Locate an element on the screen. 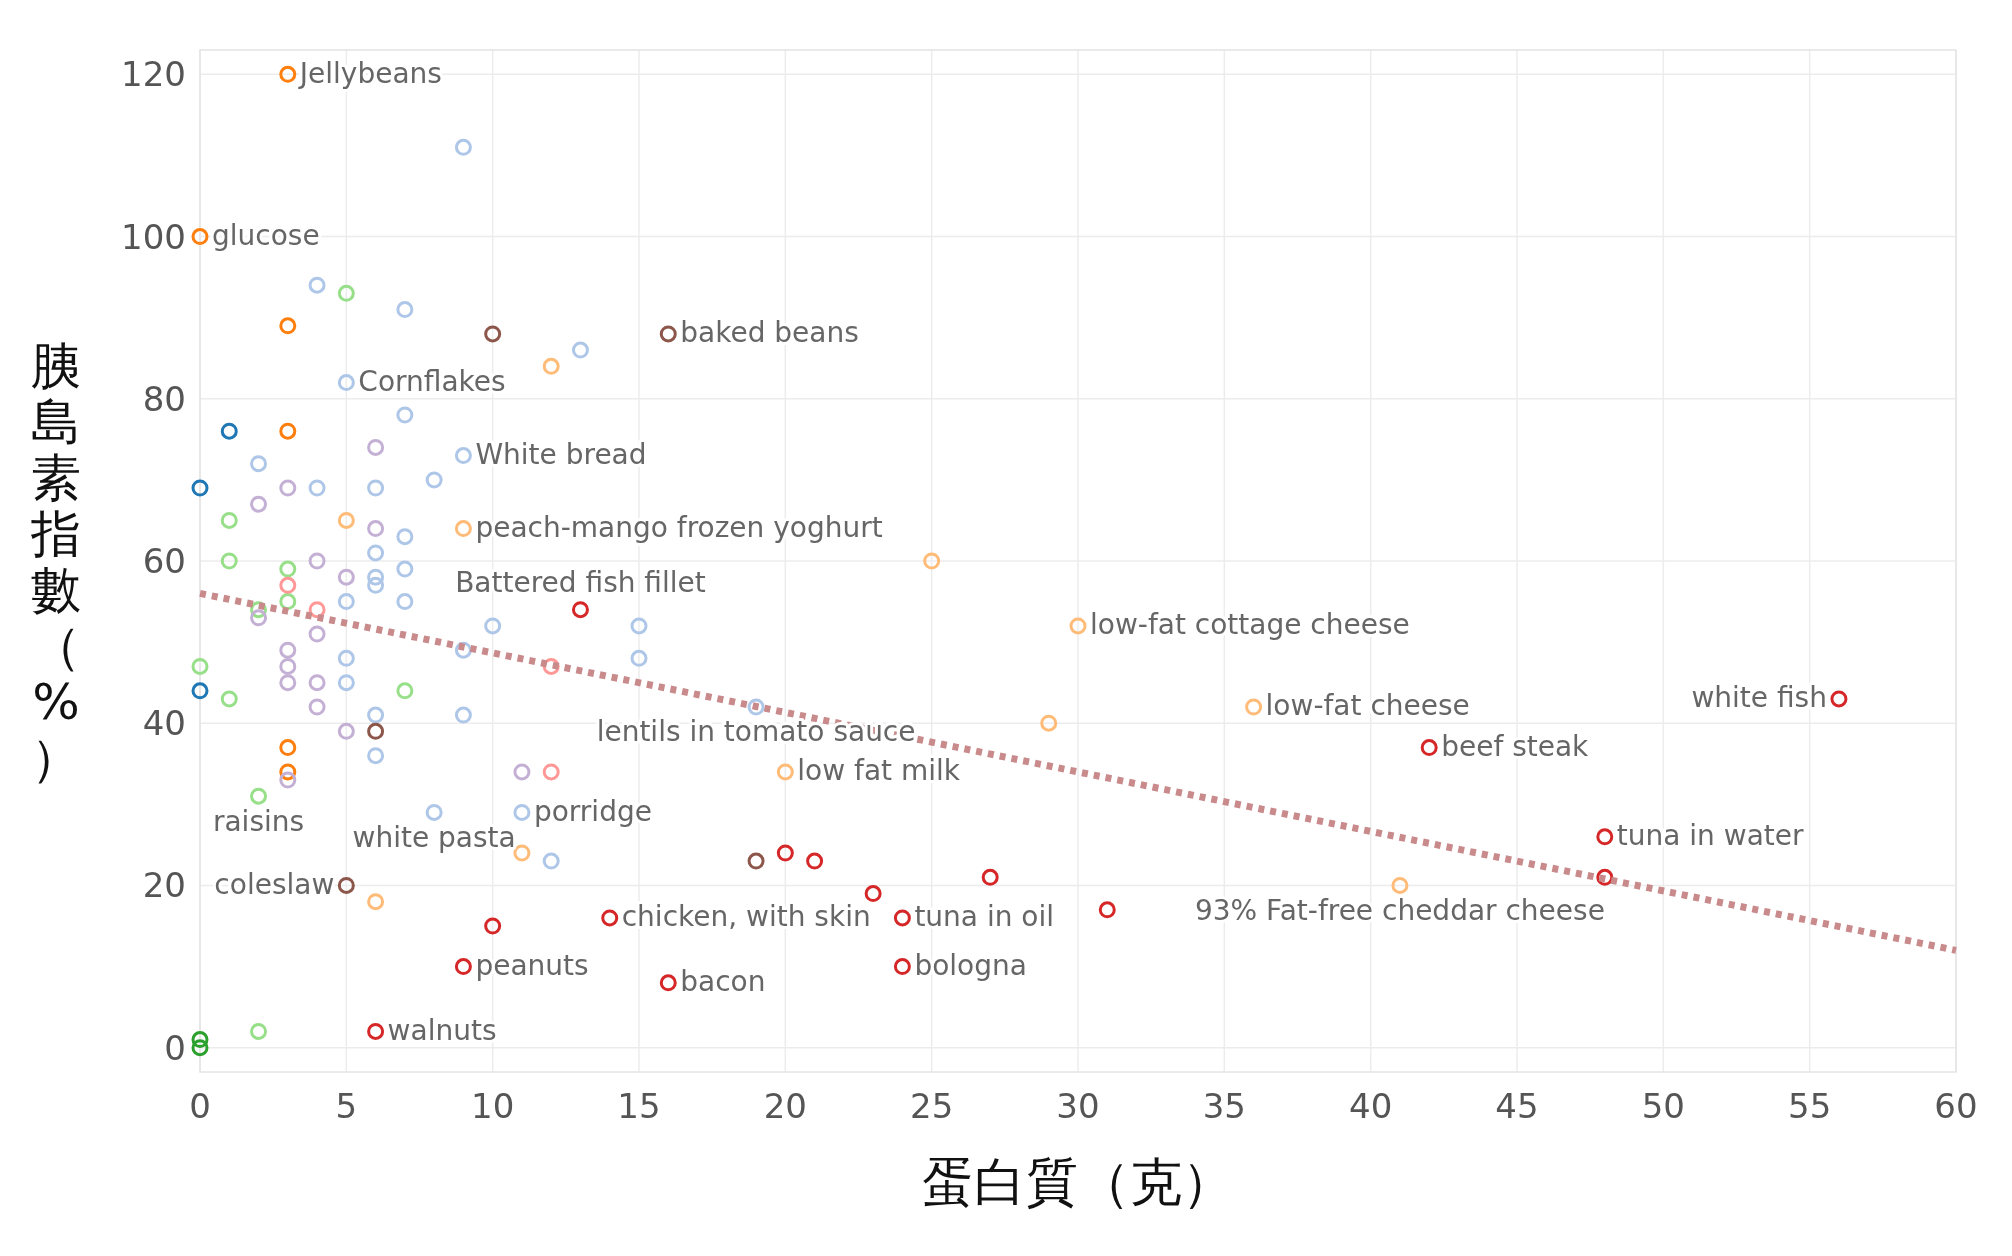 This screenshot has width=2012, height=1256. annotation: tuna in water is located at coordinates (1710, 836).